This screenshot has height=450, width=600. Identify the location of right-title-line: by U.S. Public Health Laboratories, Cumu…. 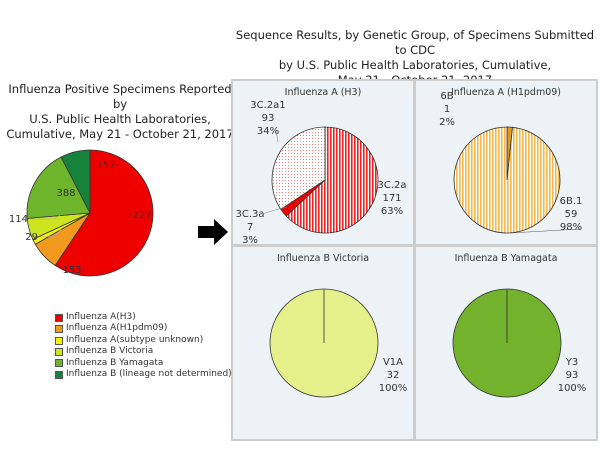
(415, 65).